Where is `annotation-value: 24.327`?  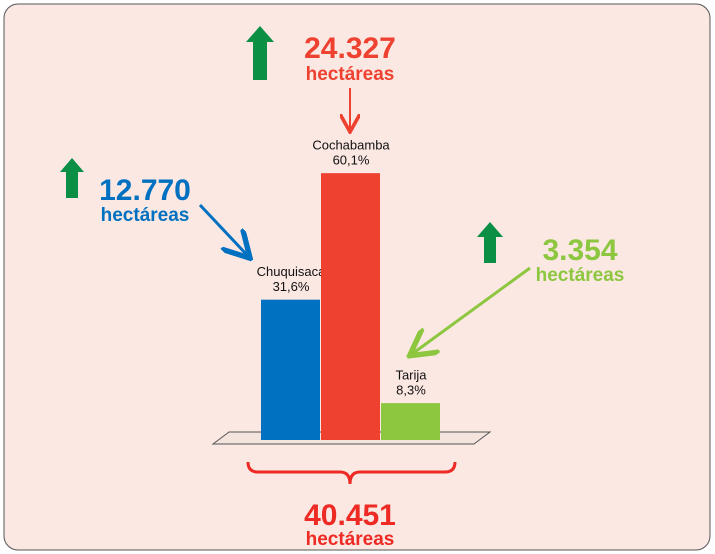
annotation-value: 24.327 is located at coordinates (350, 48).